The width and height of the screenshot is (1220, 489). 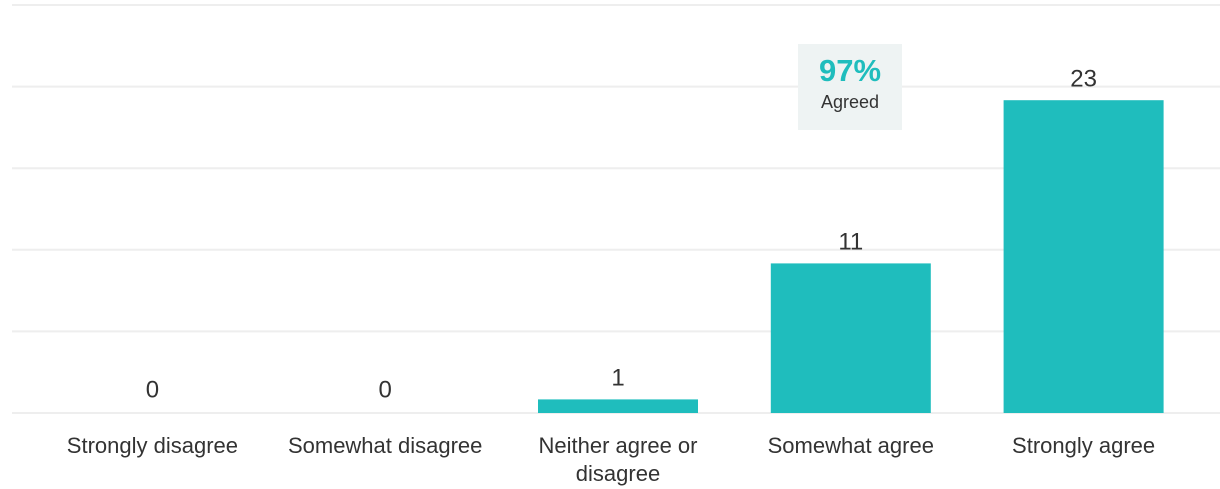 I want to click on annotation-box: 97% Agreed, so click(x=850, y=87).